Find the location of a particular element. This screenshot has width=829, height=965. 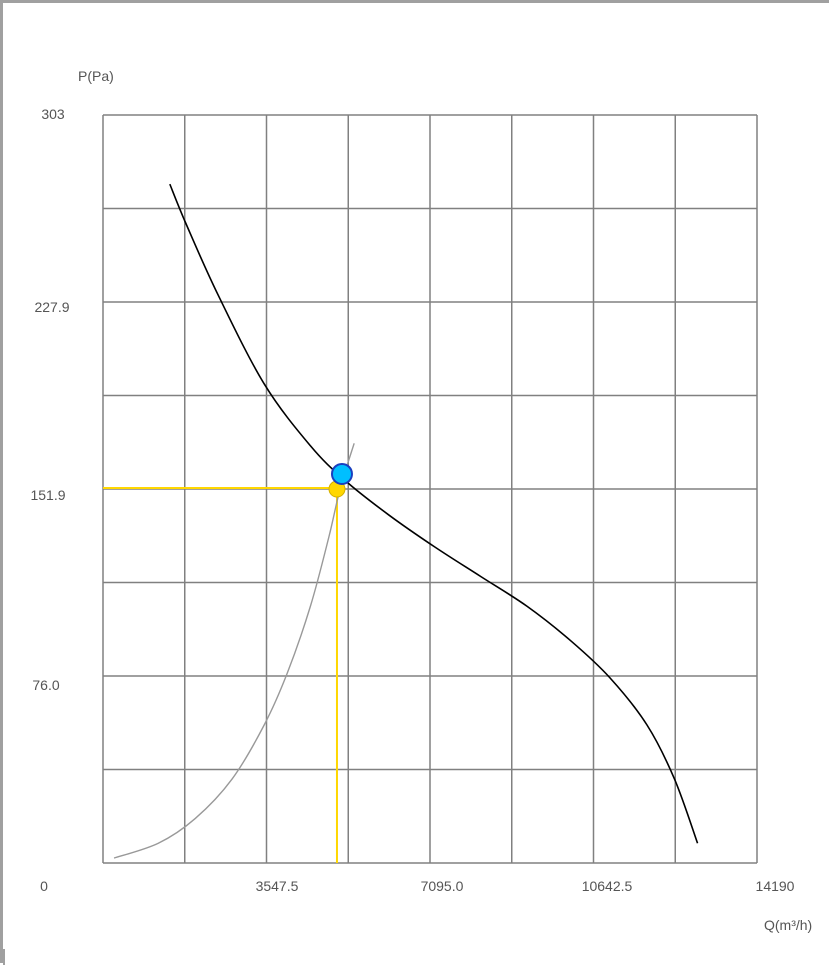

x-tick-label: 7095.0 is located at coordinates (442, 886).